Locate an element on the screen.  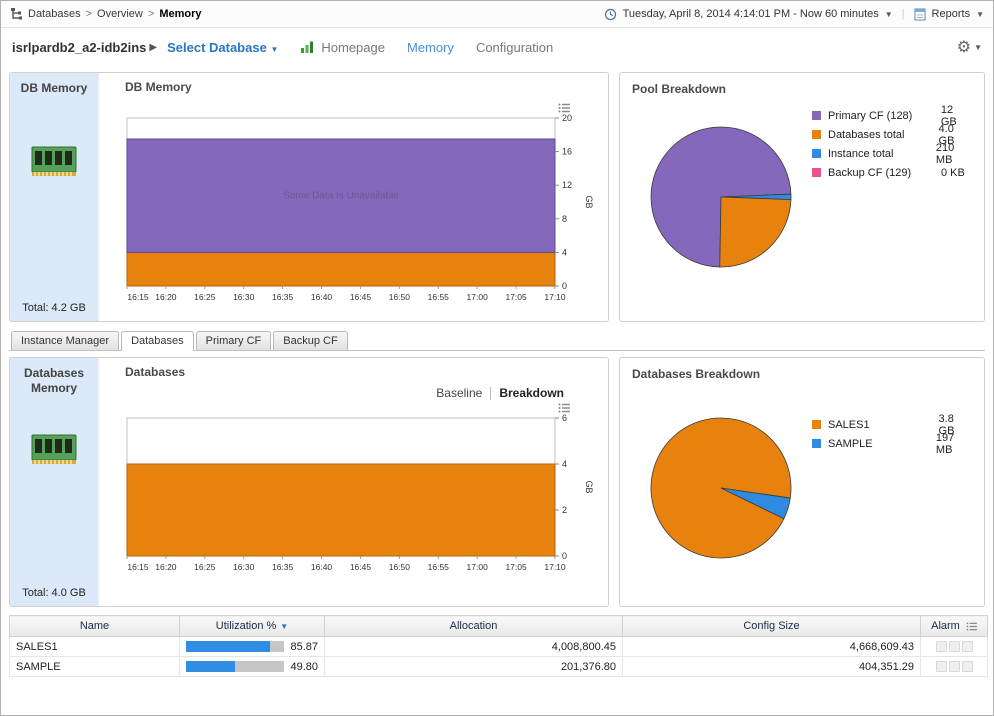
cell-utilization: 85.87 is located at coordinates (252, 646).